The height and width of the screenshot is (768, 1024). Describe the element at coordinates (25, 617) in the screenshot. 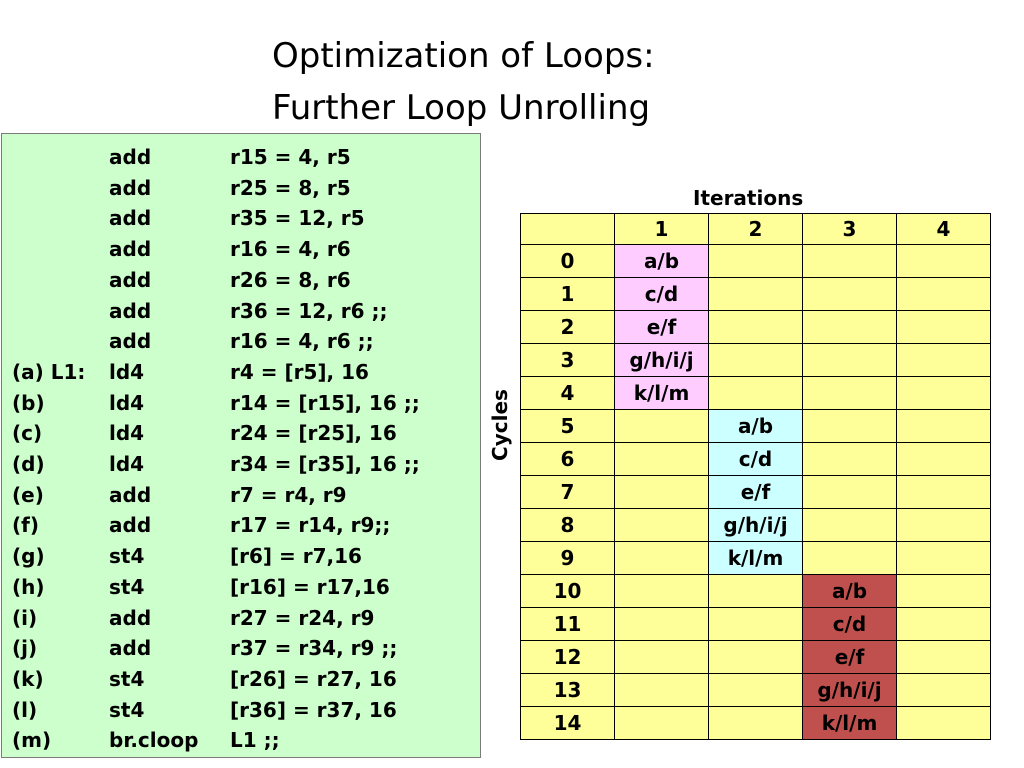

I see `code-label: (i)` at that location.